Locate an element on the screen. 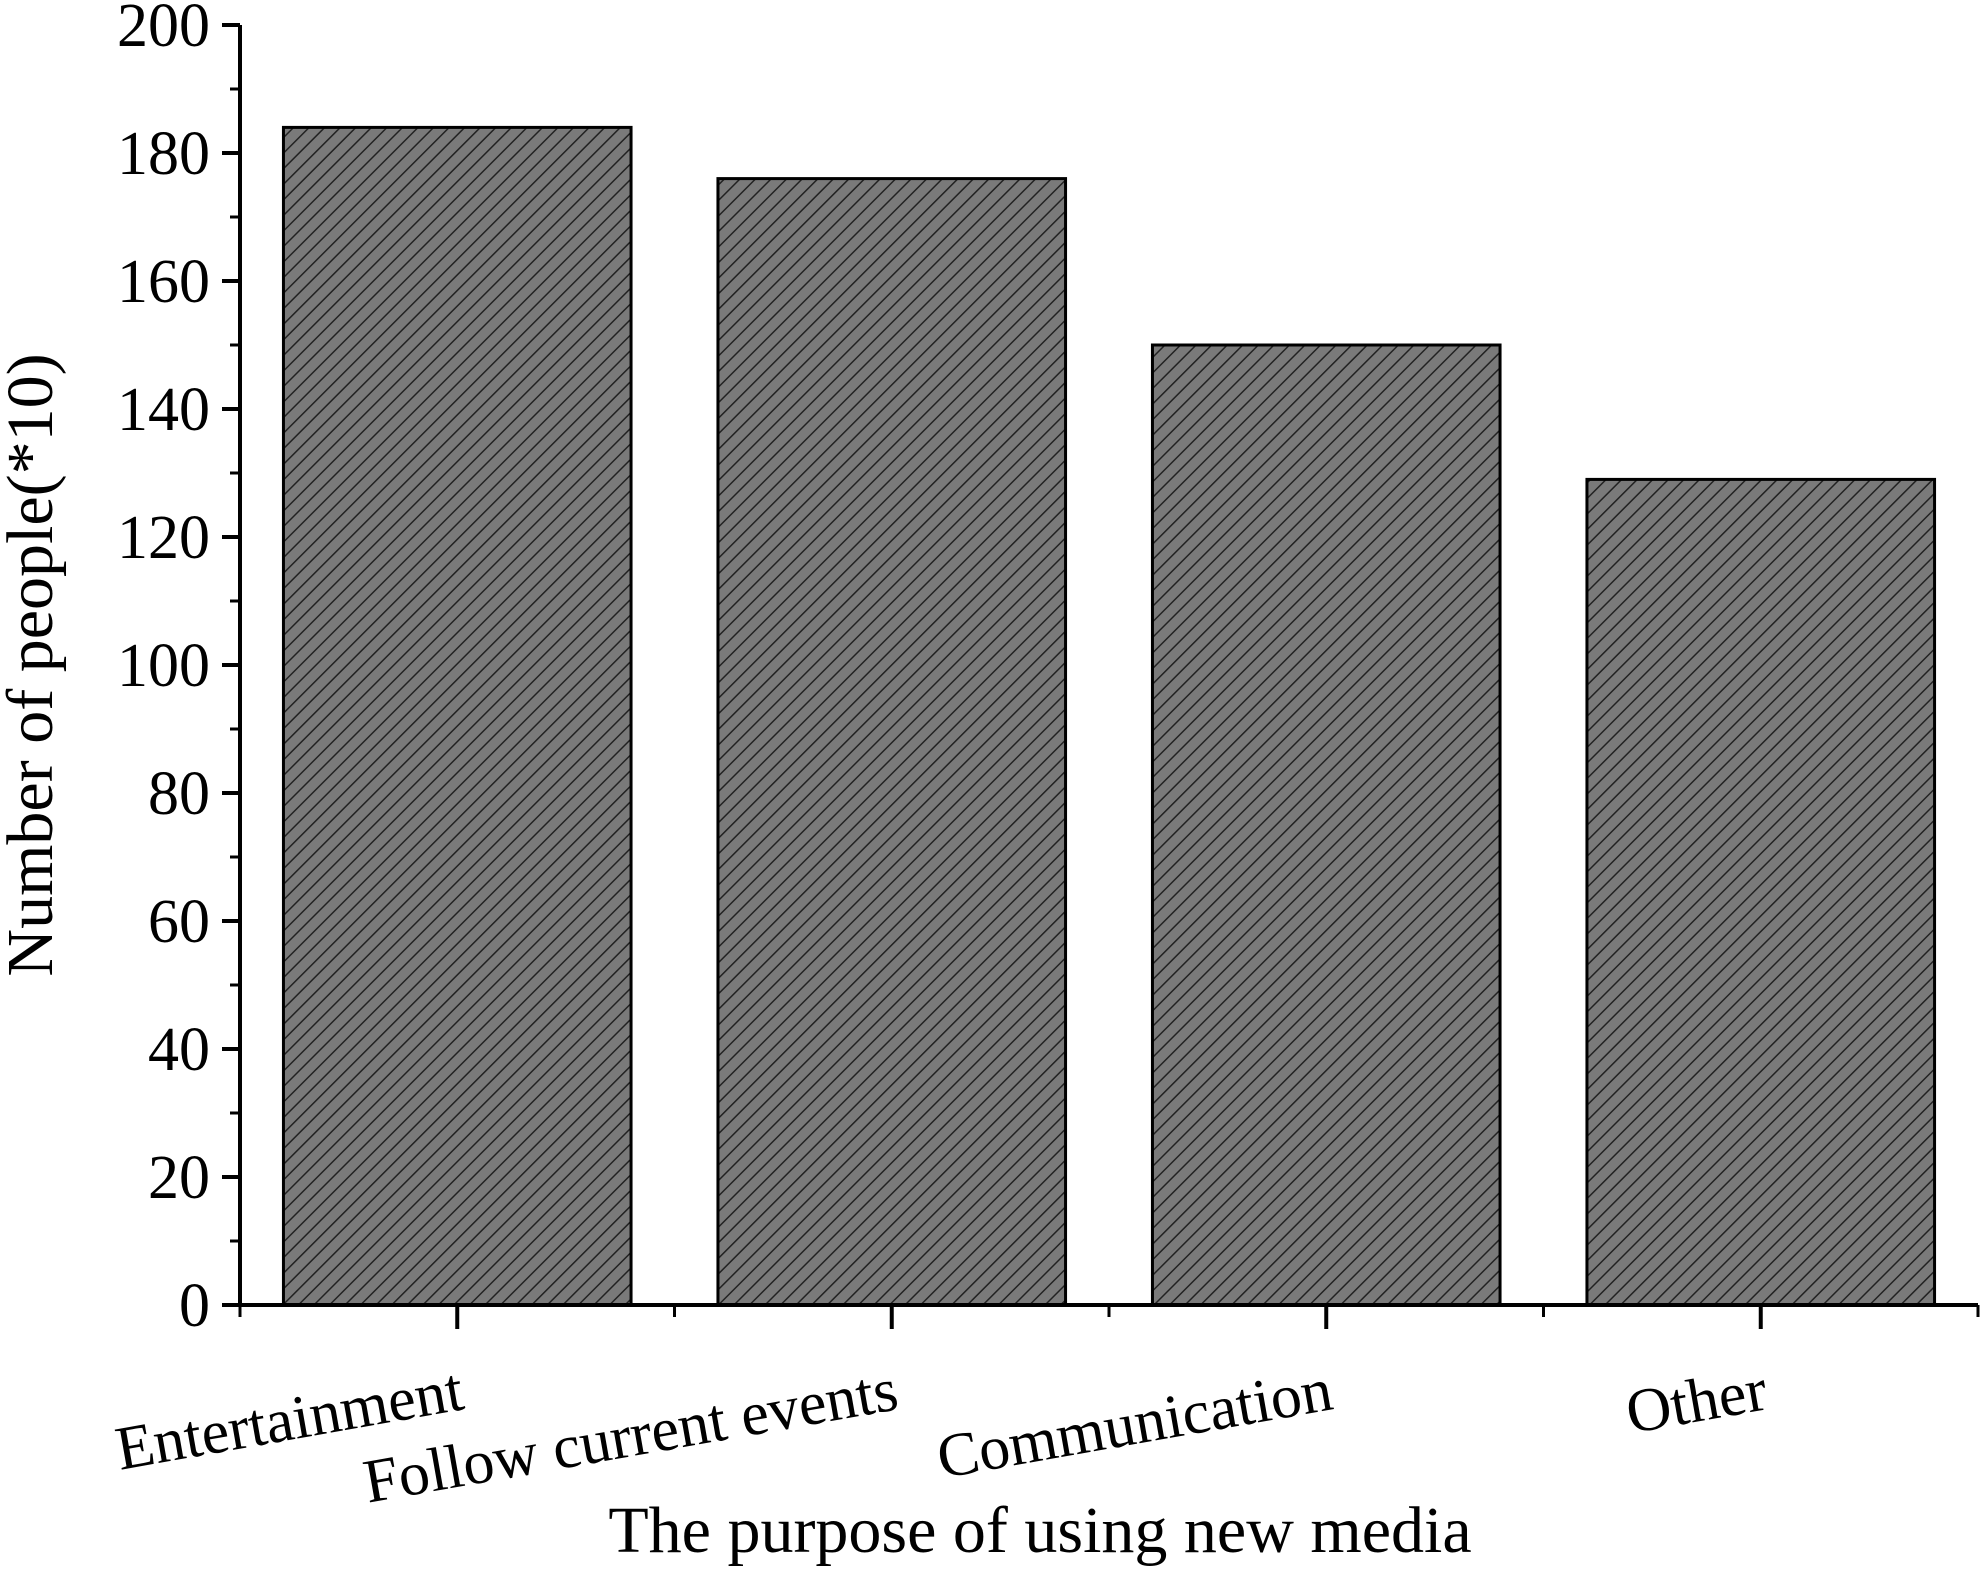 The height and width of the screenshot is (1572, 1985). x-tick-label: Communication is located at coordinates (1134, 1424).